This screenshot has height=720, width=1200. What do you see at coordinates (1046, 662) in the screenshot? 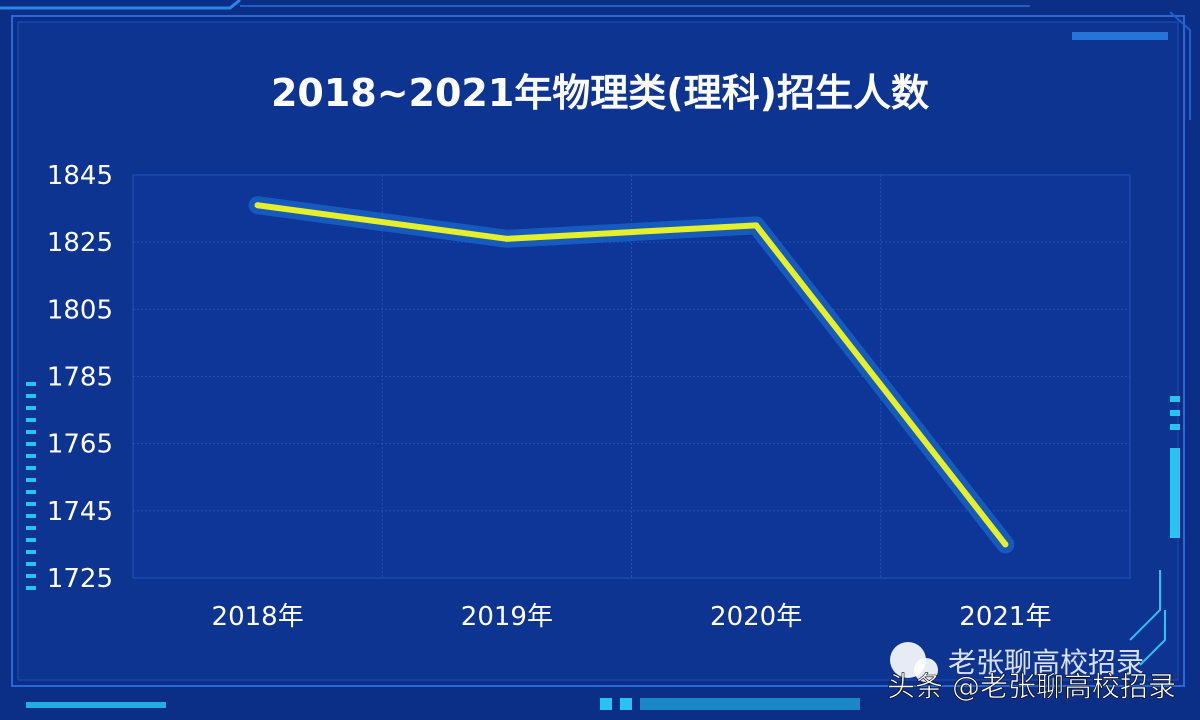
I see `watermark-top: 老张聊高校招录` at bounding box center [1046, 662].